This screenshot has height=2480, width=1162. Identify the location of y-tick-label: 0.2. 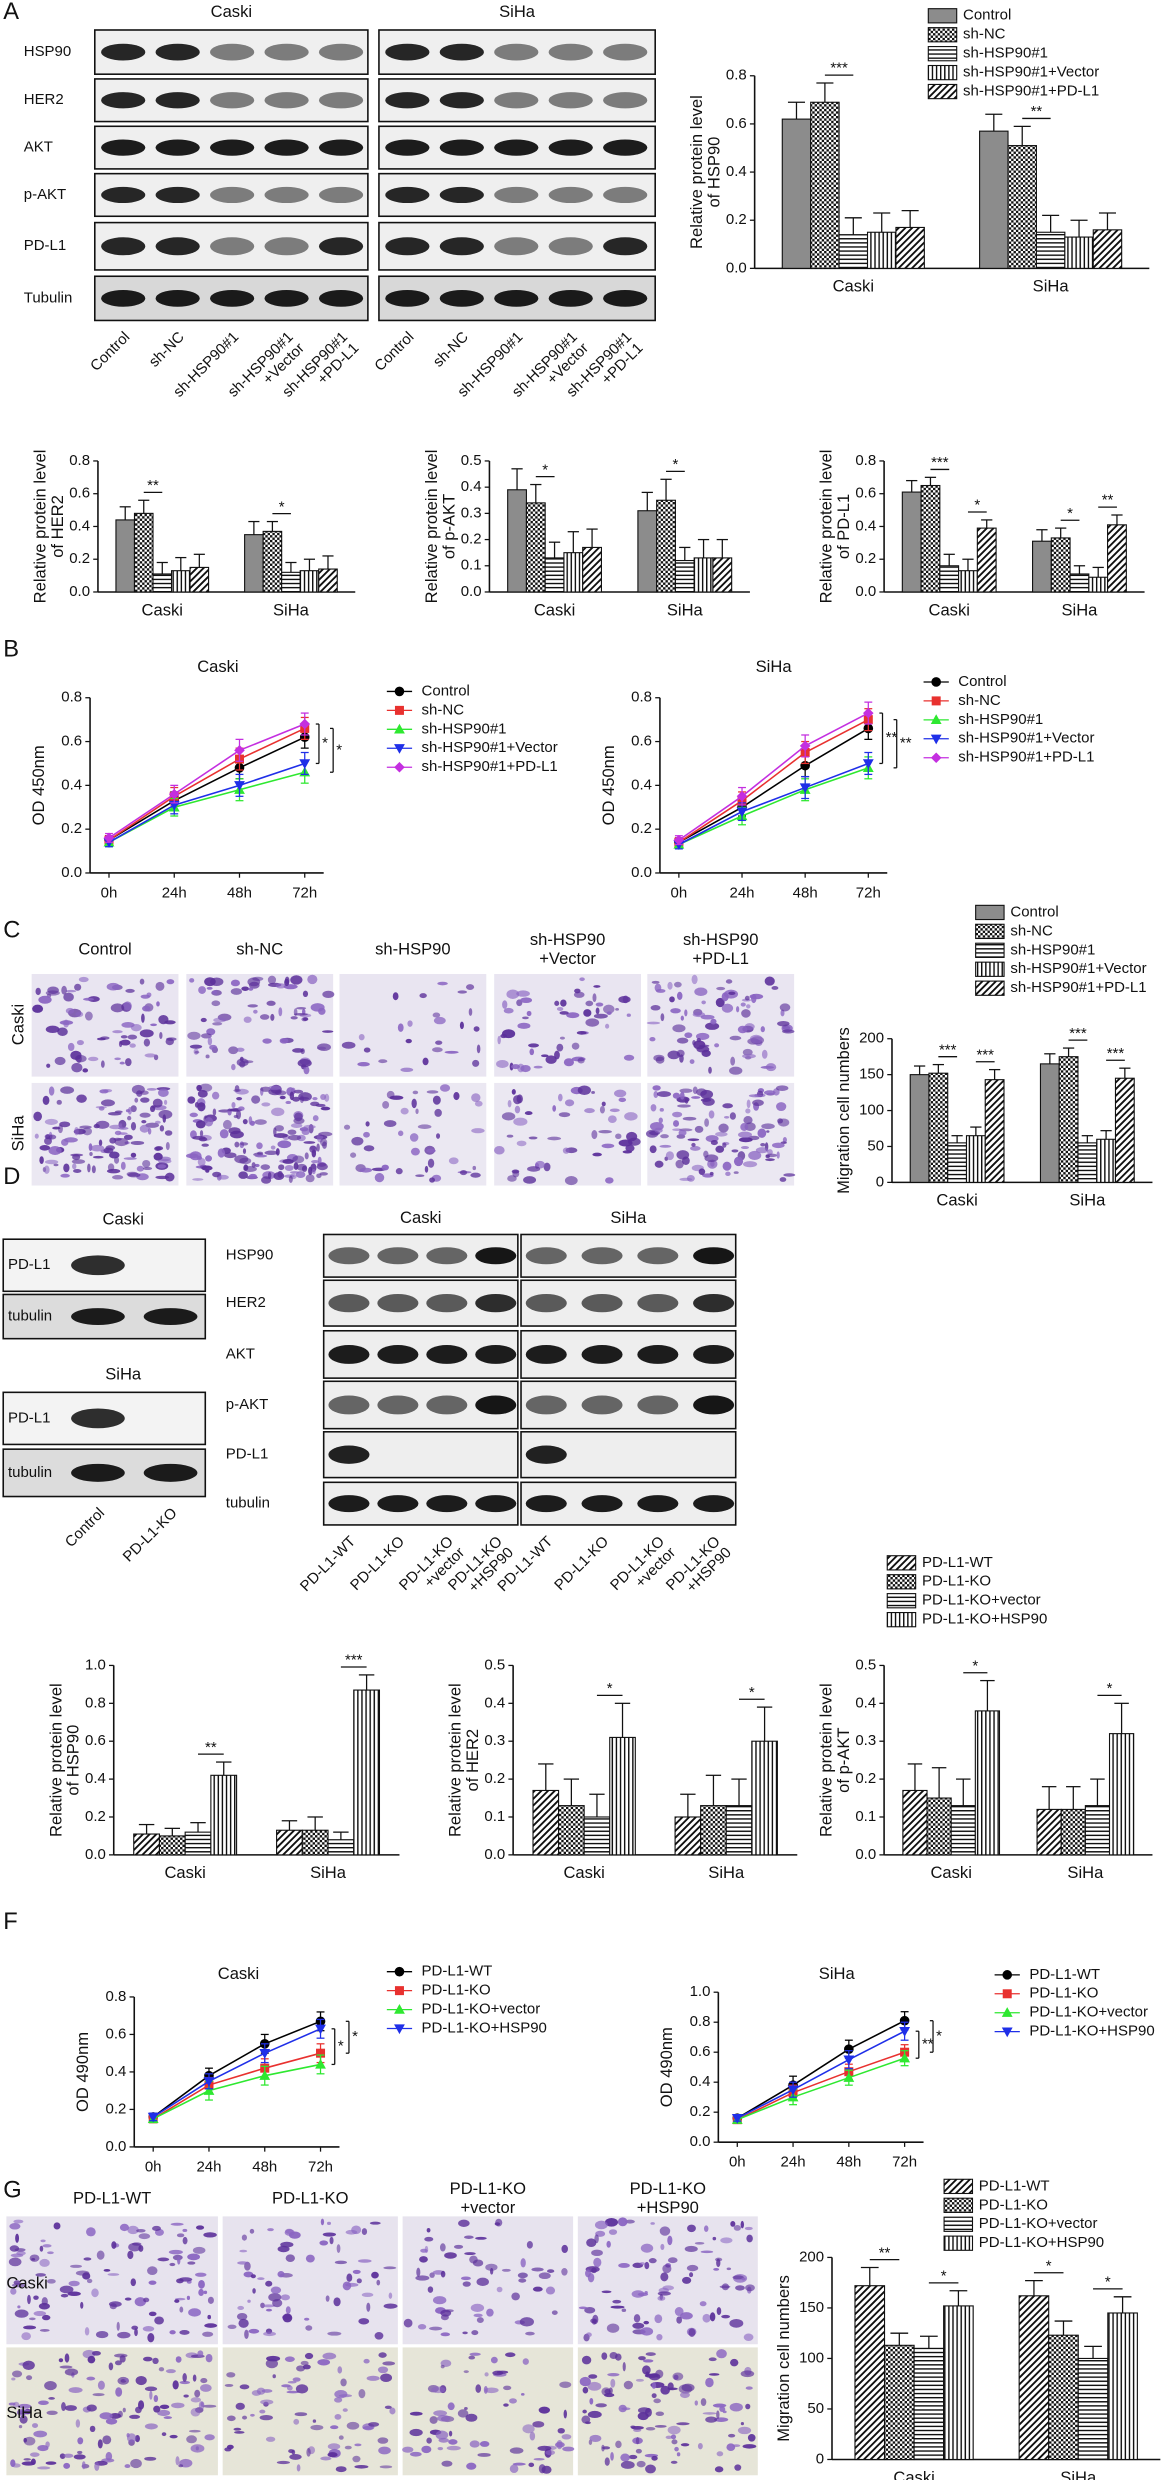
(494, 1778).